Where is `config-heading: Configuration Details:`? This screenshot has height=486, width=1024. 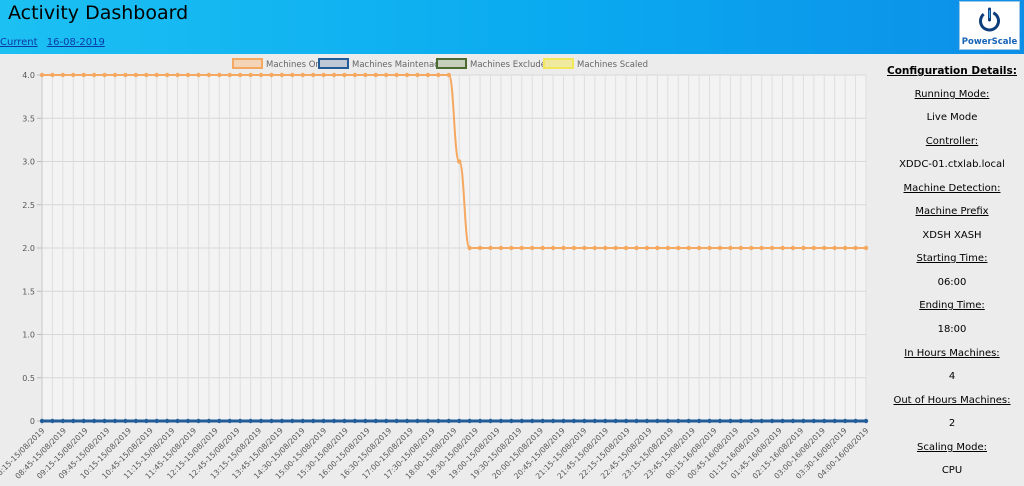 config-heading: Configuration Details: is located at coordinates (952, 71).